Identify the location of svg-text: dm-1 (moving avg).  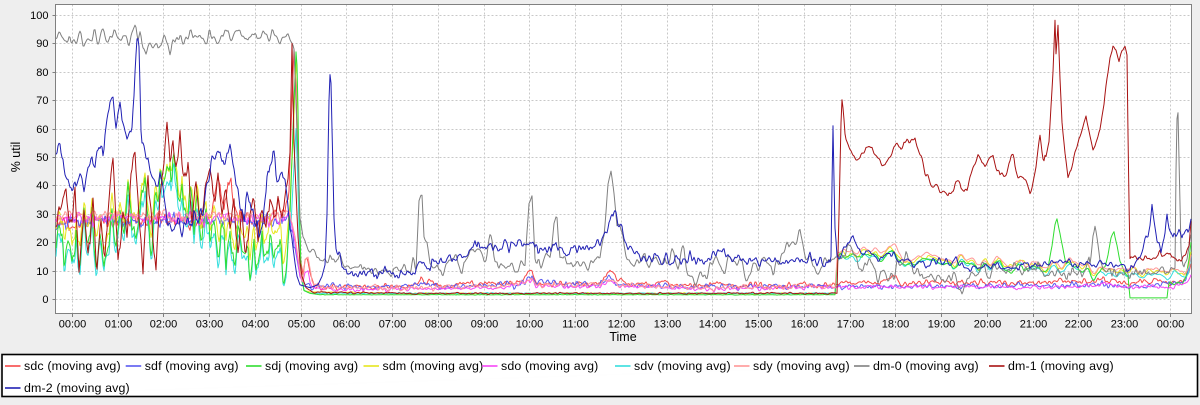
(1061, 366).